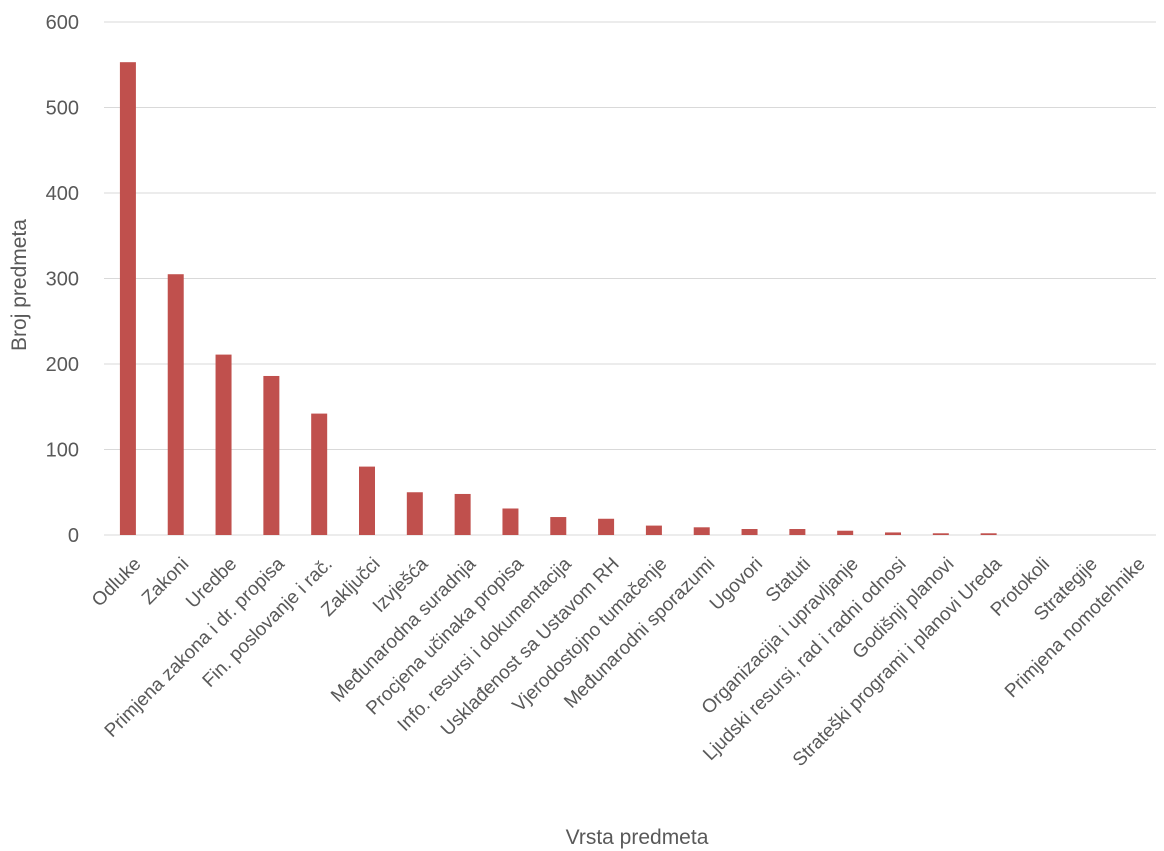  I want to click on y-axis-ticks: 0 100 200 300 400 500 600, so click(62, 279).